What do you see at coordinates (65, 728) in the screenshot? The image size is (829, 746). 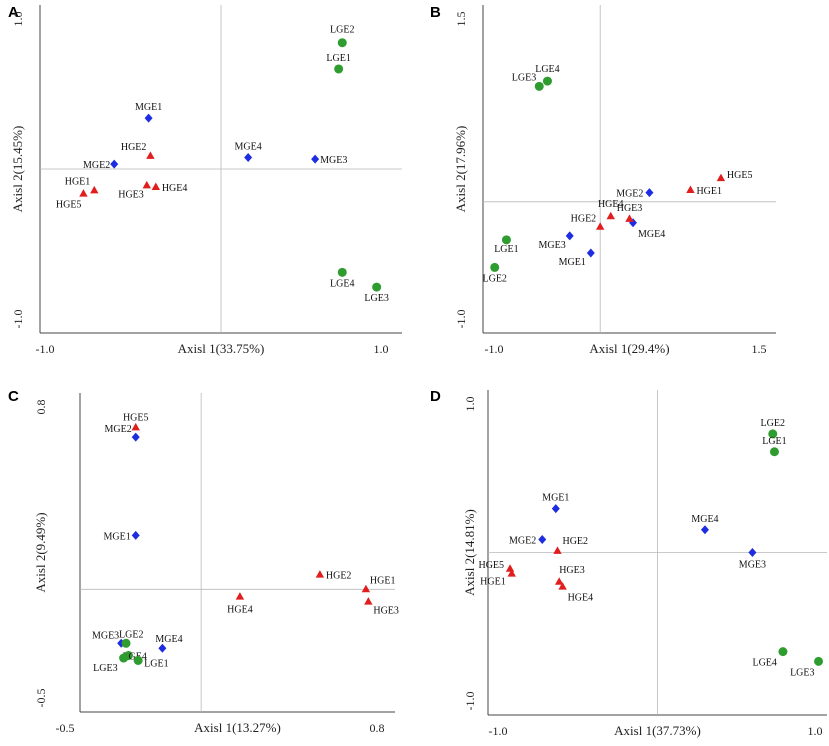 I see `x-tick-label: -0.5` at bounding box center [65, 728].